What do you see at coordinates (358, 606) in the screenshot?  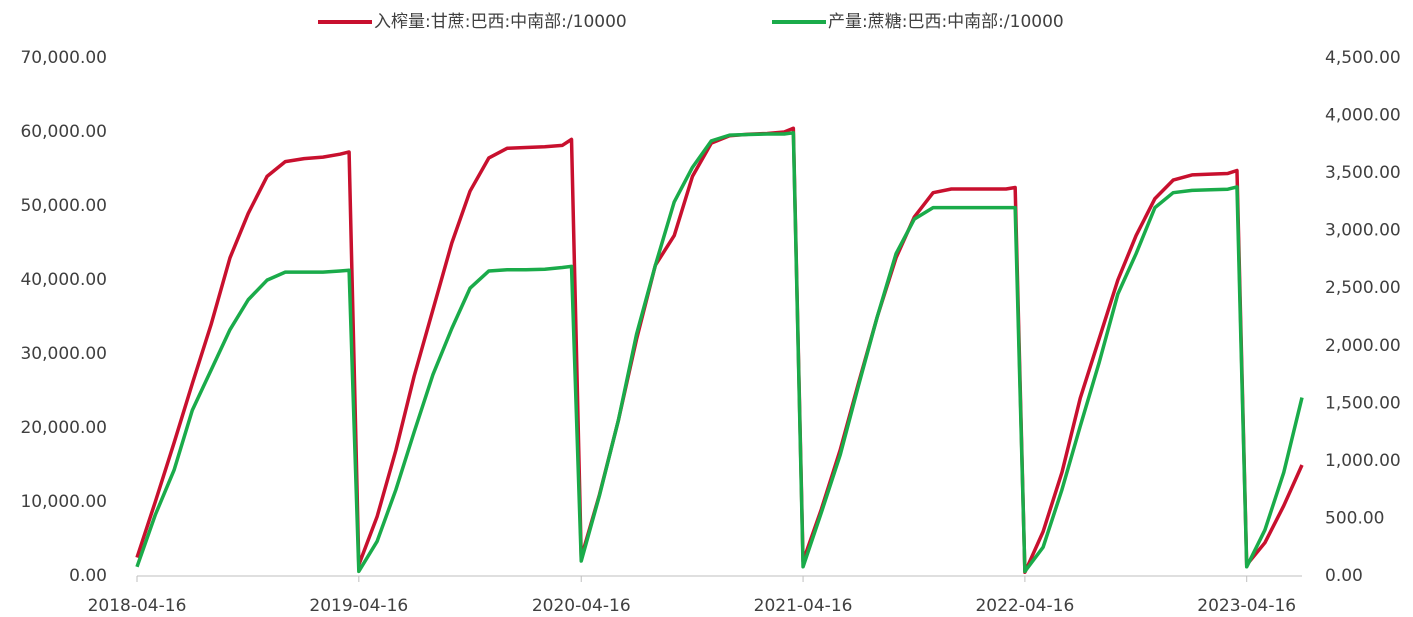 I see `x-tick-label: 2019-04-16` at bounding box center [358, 606].